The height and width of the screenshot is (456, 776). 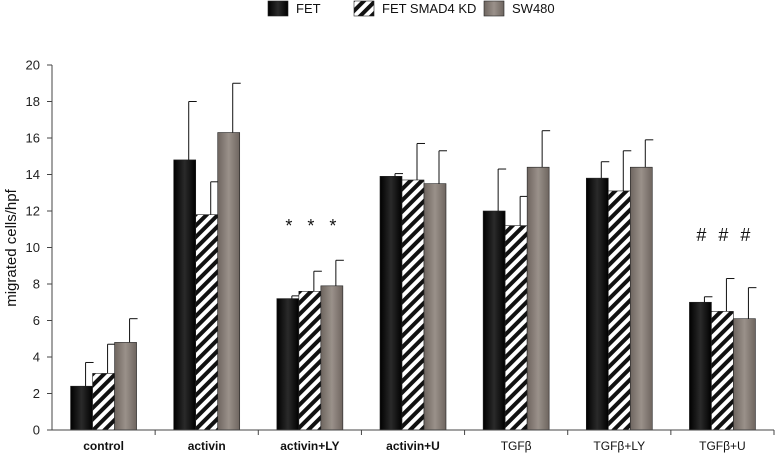 I want to click on y-tick-label: 0, so click(x=36, y=430).